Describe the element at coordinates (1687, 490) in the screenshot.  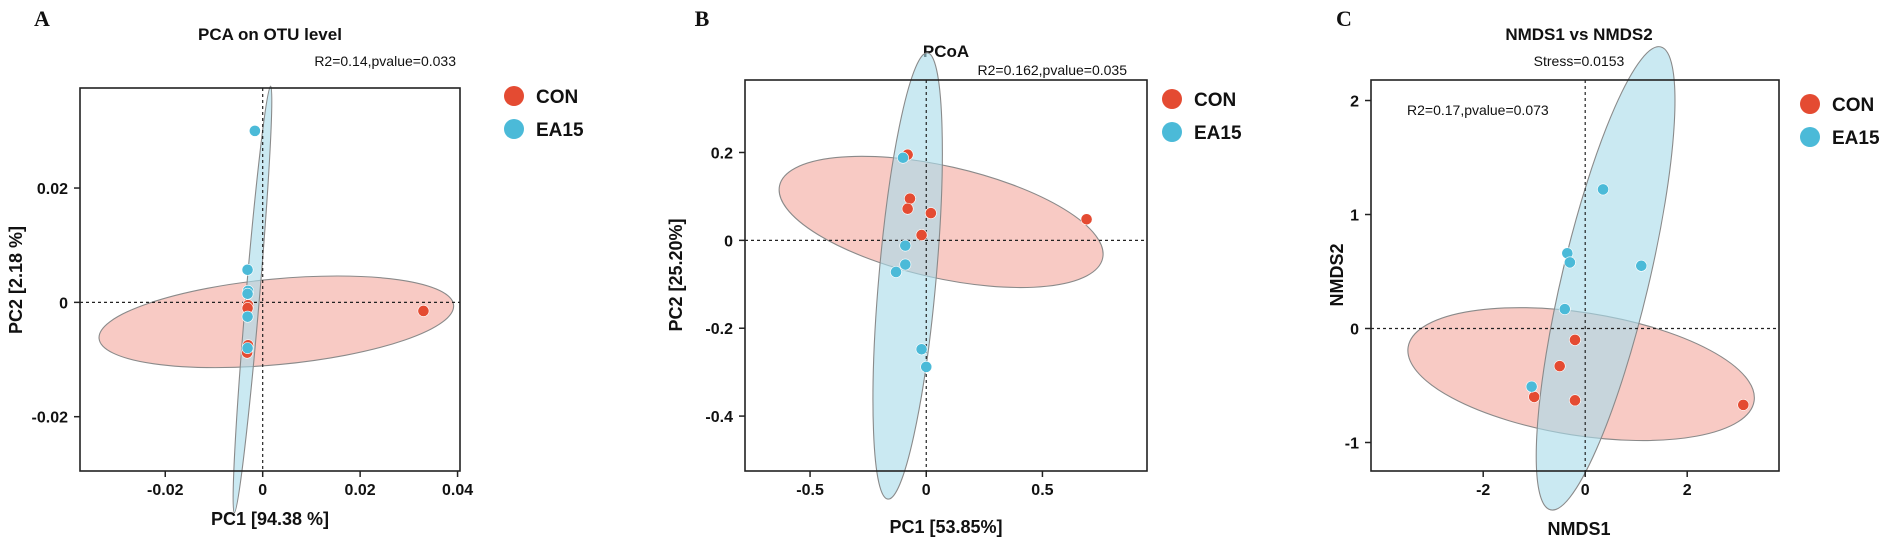
I see `x-tick-label: 2` at that location.